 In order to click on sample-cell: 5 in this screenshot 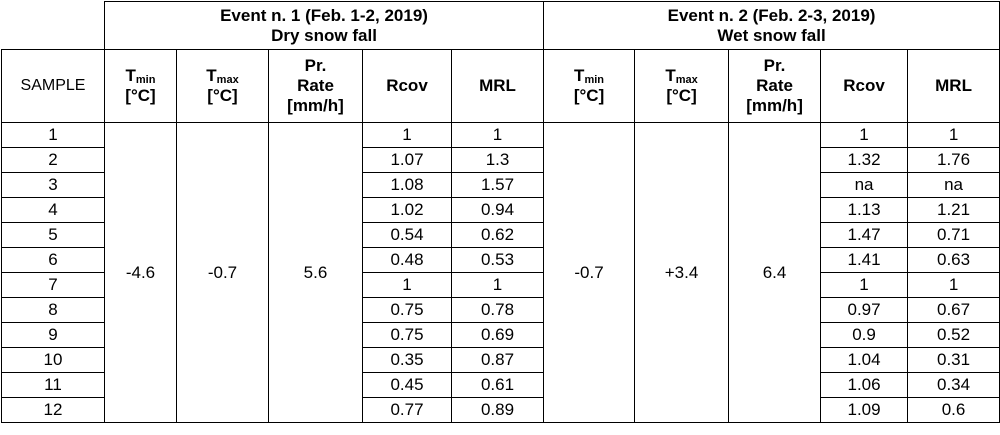, I will do `click(53, 235)`.